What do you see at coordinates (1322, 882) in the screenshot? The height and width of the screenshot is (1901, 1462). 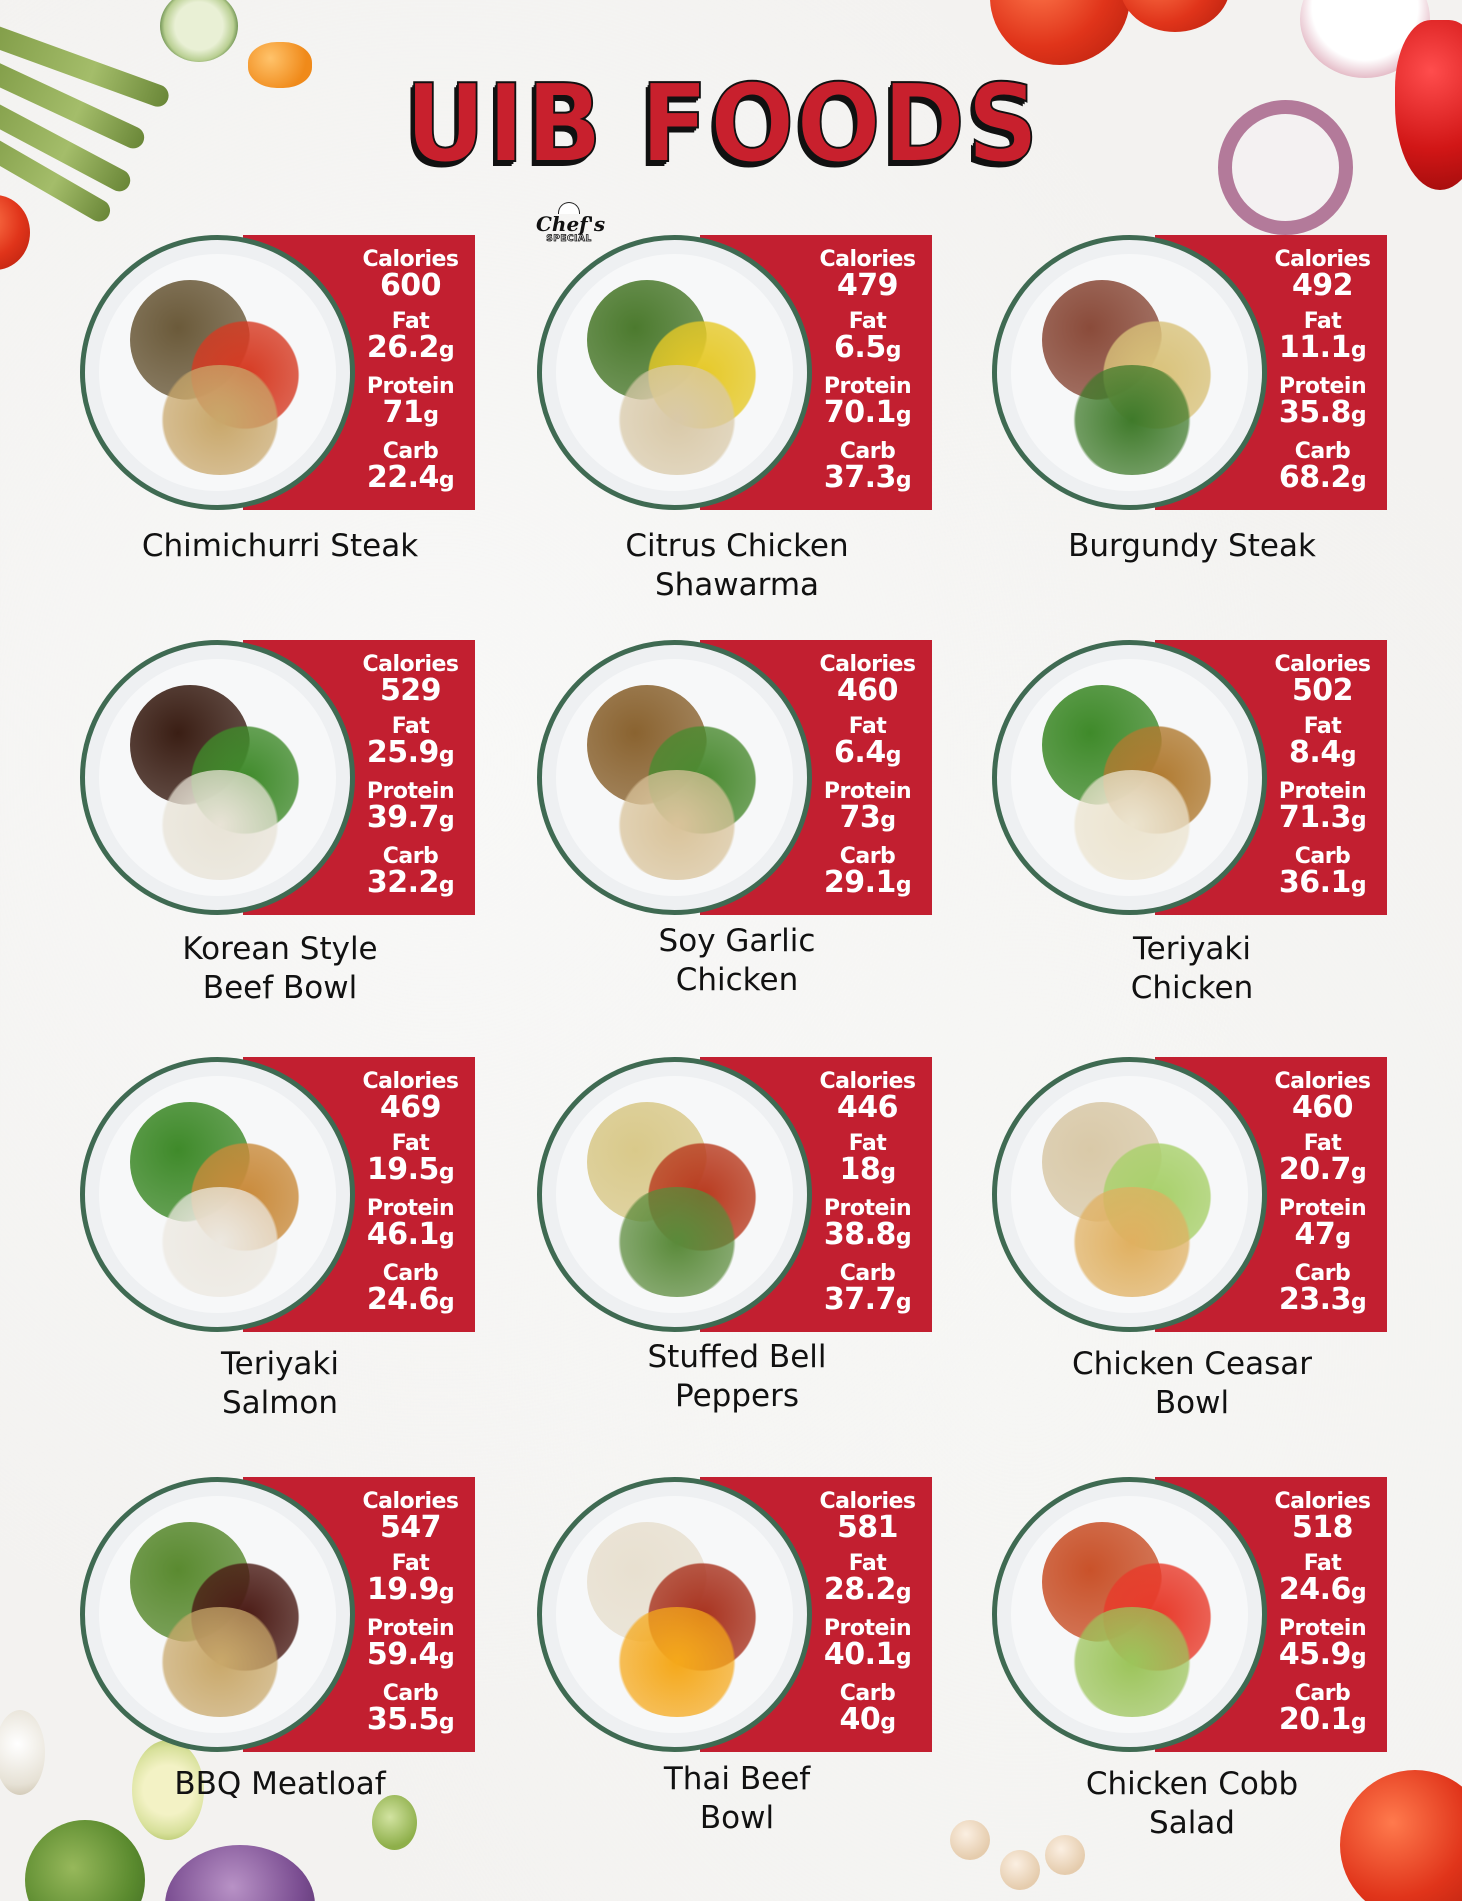 I see `carb-value: 36.1g` at bounding box center [1322, 882].